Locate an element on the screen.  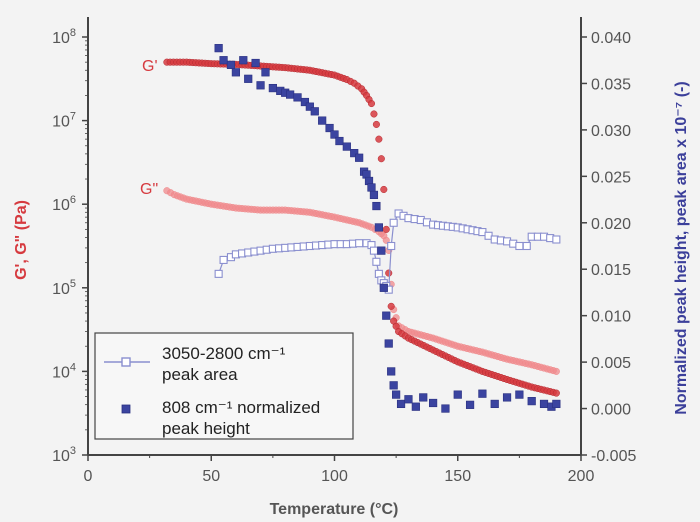
legend-area-line2: peak area is located at coordinates (200, 374).